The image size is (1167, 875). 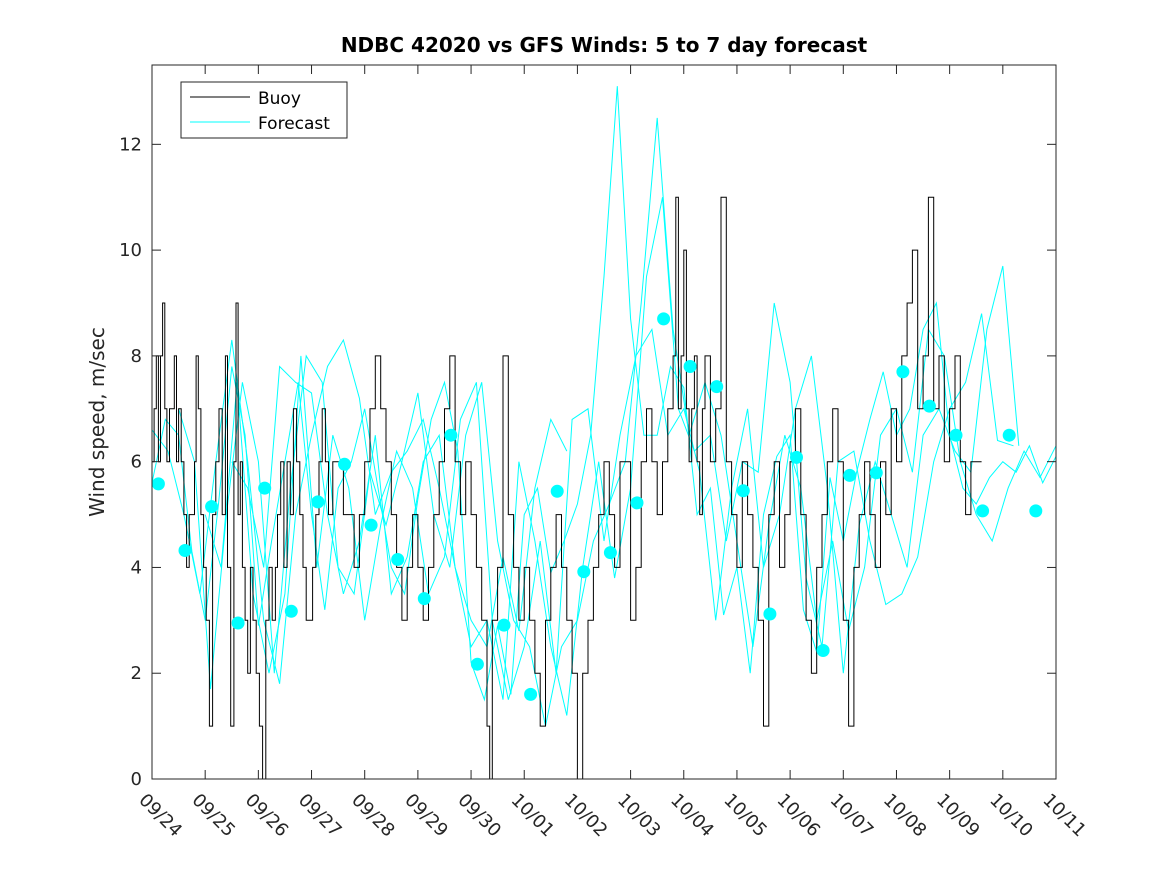 What do you see at coordinates (320, 816) in the screenshot?
I see `x-tick-label: 09/27` at bounding box center [320, 816].